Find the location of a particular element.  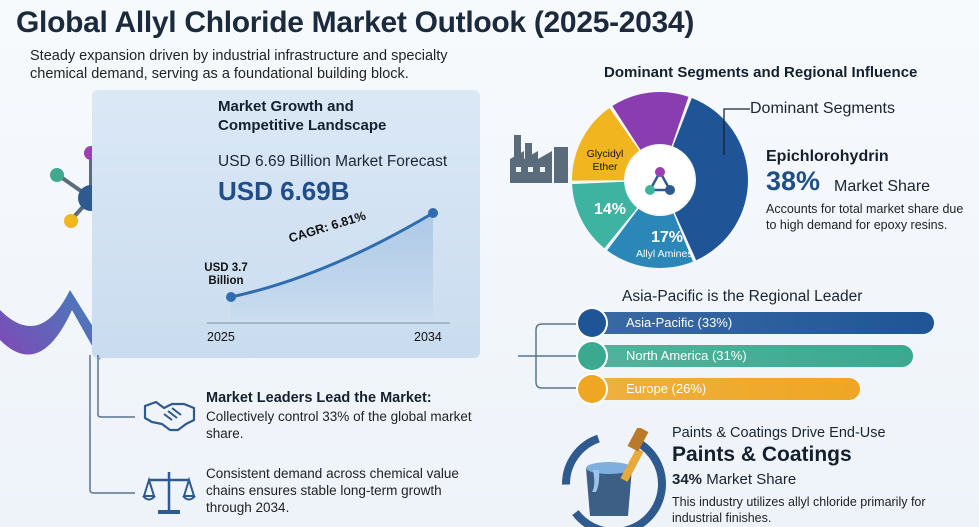

end-point is located at coordinates (433, 213).